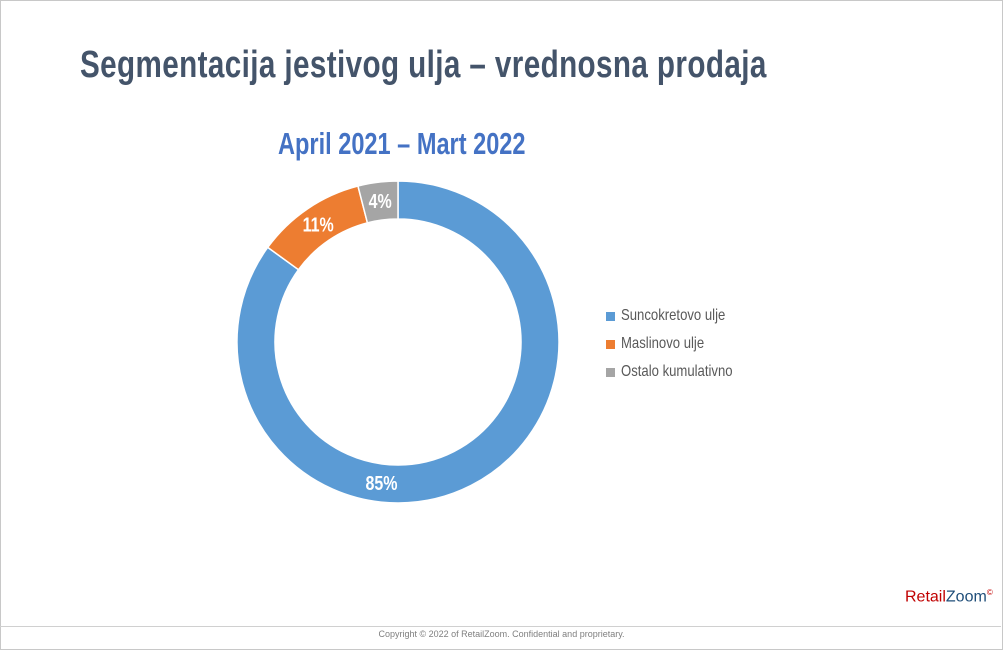  I want to click on legend-item-maslinovo: Maslinovo ulje, so click(681, 344).